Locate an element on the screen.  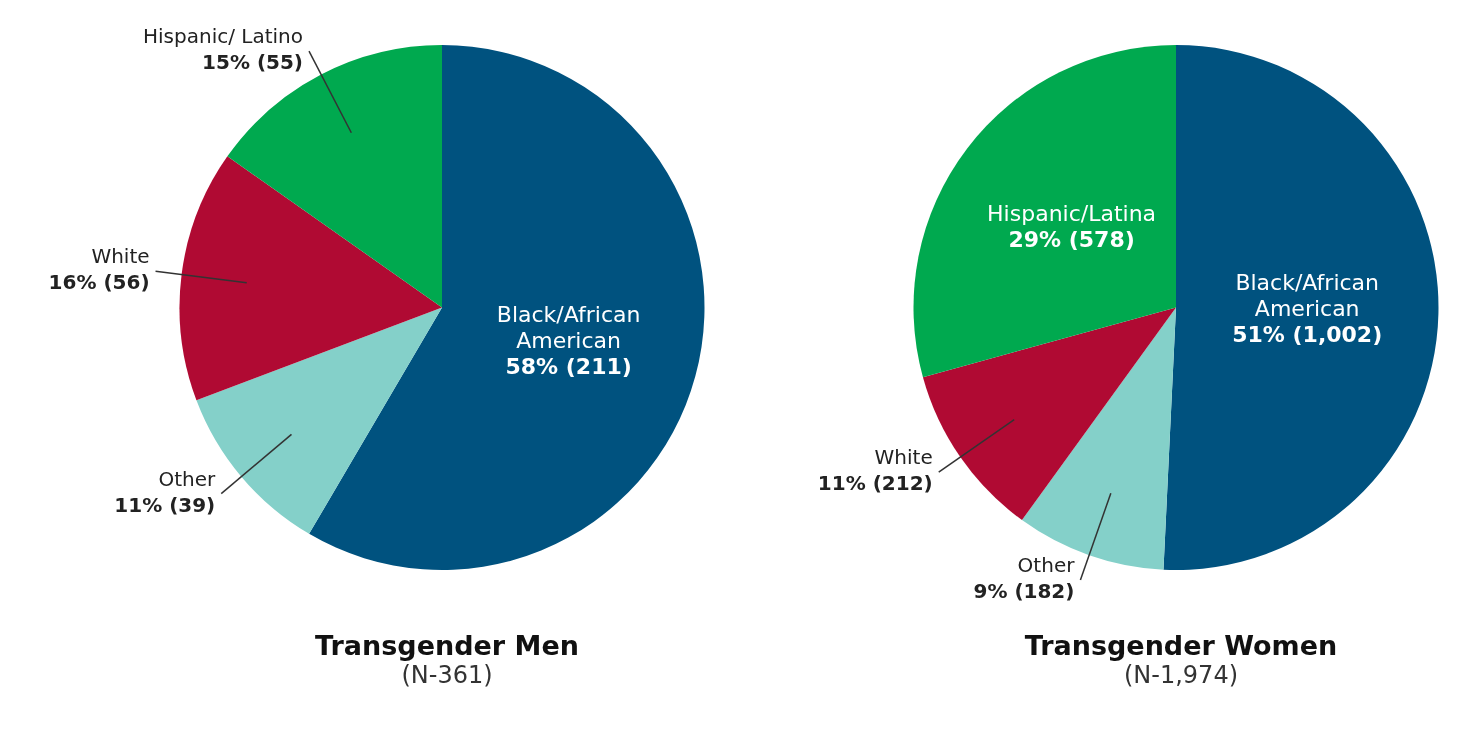
slice-label: Hispanic/ Latino is located at coordinates (223, 36).